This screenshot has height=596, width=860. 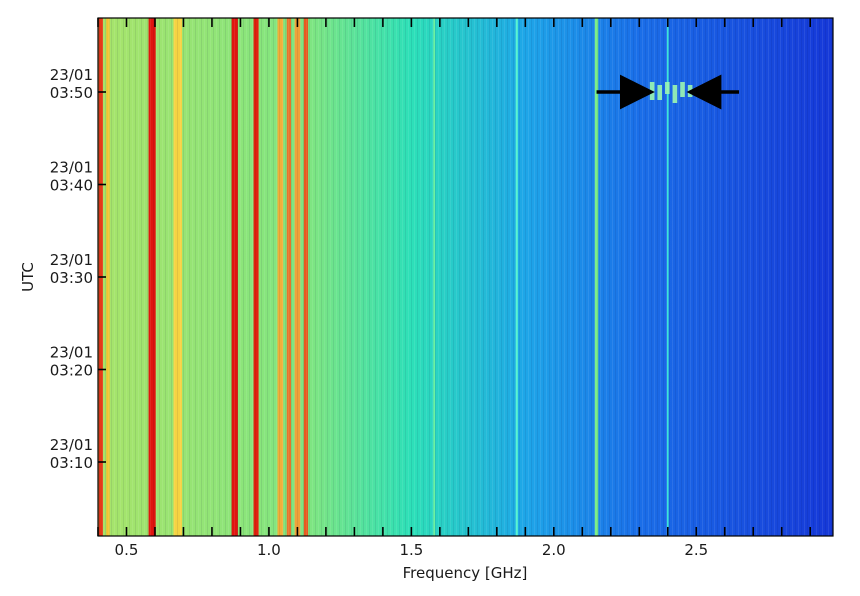 What do you see at coordinates (71, 463) in the screenshot?
I see `y-tick-label-time: 03:10` at bounding box center [71, 463].